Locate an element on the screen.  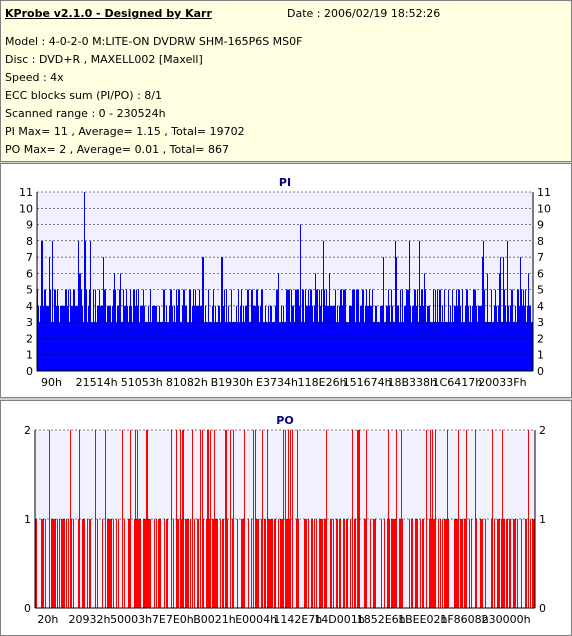
y-tick-left: 4 is located at coordinates (29, 306).